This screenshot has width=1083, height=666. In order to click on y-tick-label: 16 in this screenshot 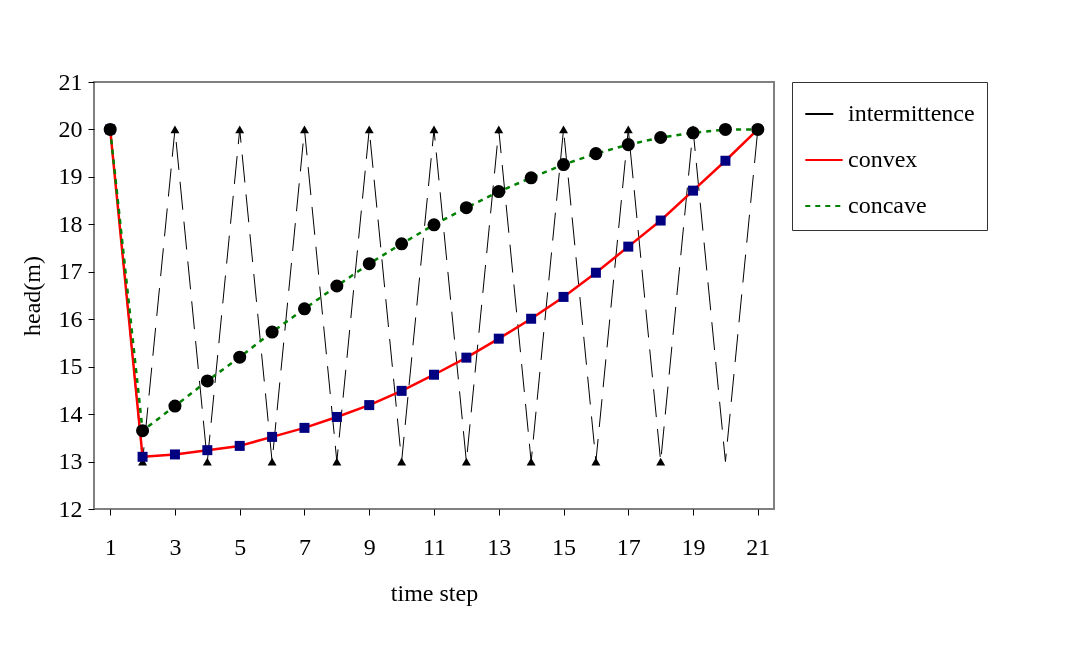, I will do `click(70, 318)`.